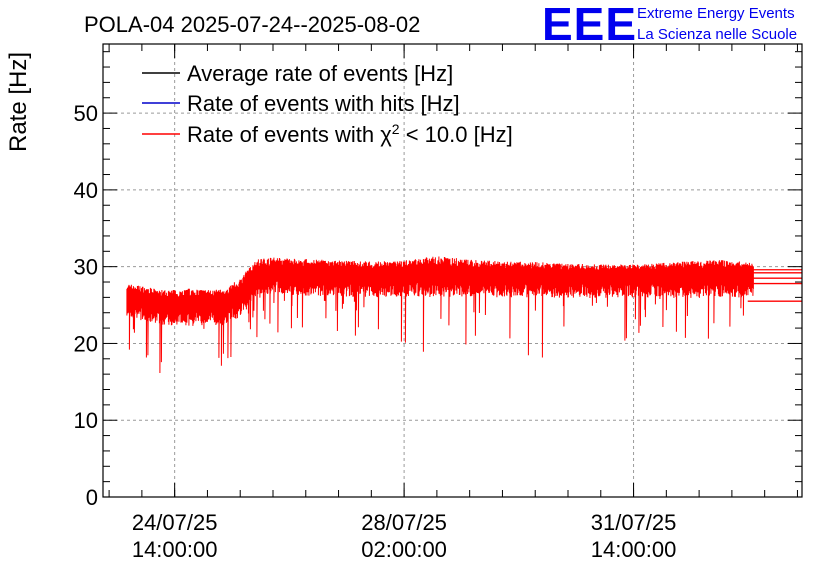 Image resolution: width=836 pixels, height=572 pixels. Describe the element at coordinates (634, 522) in the screenshot. I see `x-tick-date: 31/07/25` at that location.